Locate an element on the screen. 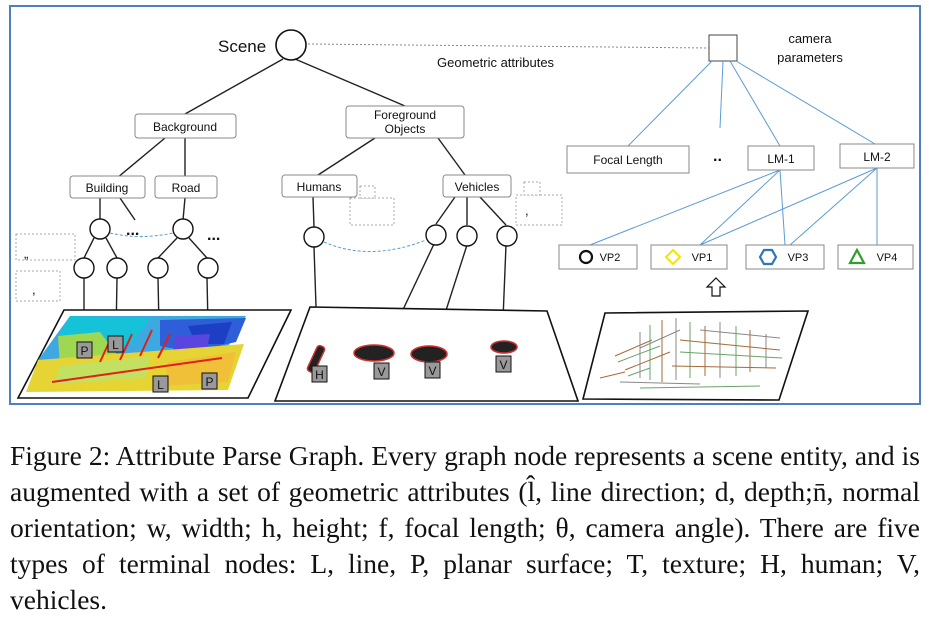 Image resolution: width=929 pixels, height=636 pixels. lm2-label: LM-2 is located at coordinates (877, 157).